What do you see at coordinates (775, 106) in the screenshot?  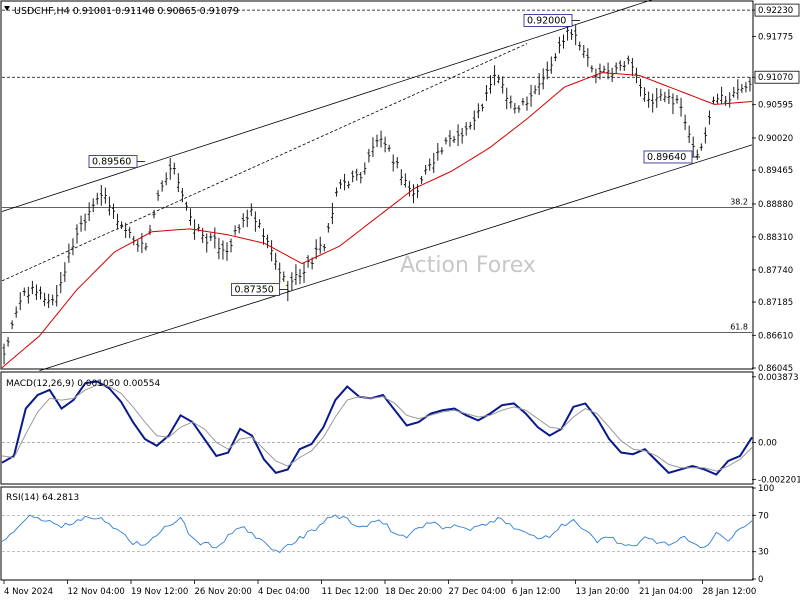 I see `price-axis-label: 0.90595` at bounding box center [775, 106].